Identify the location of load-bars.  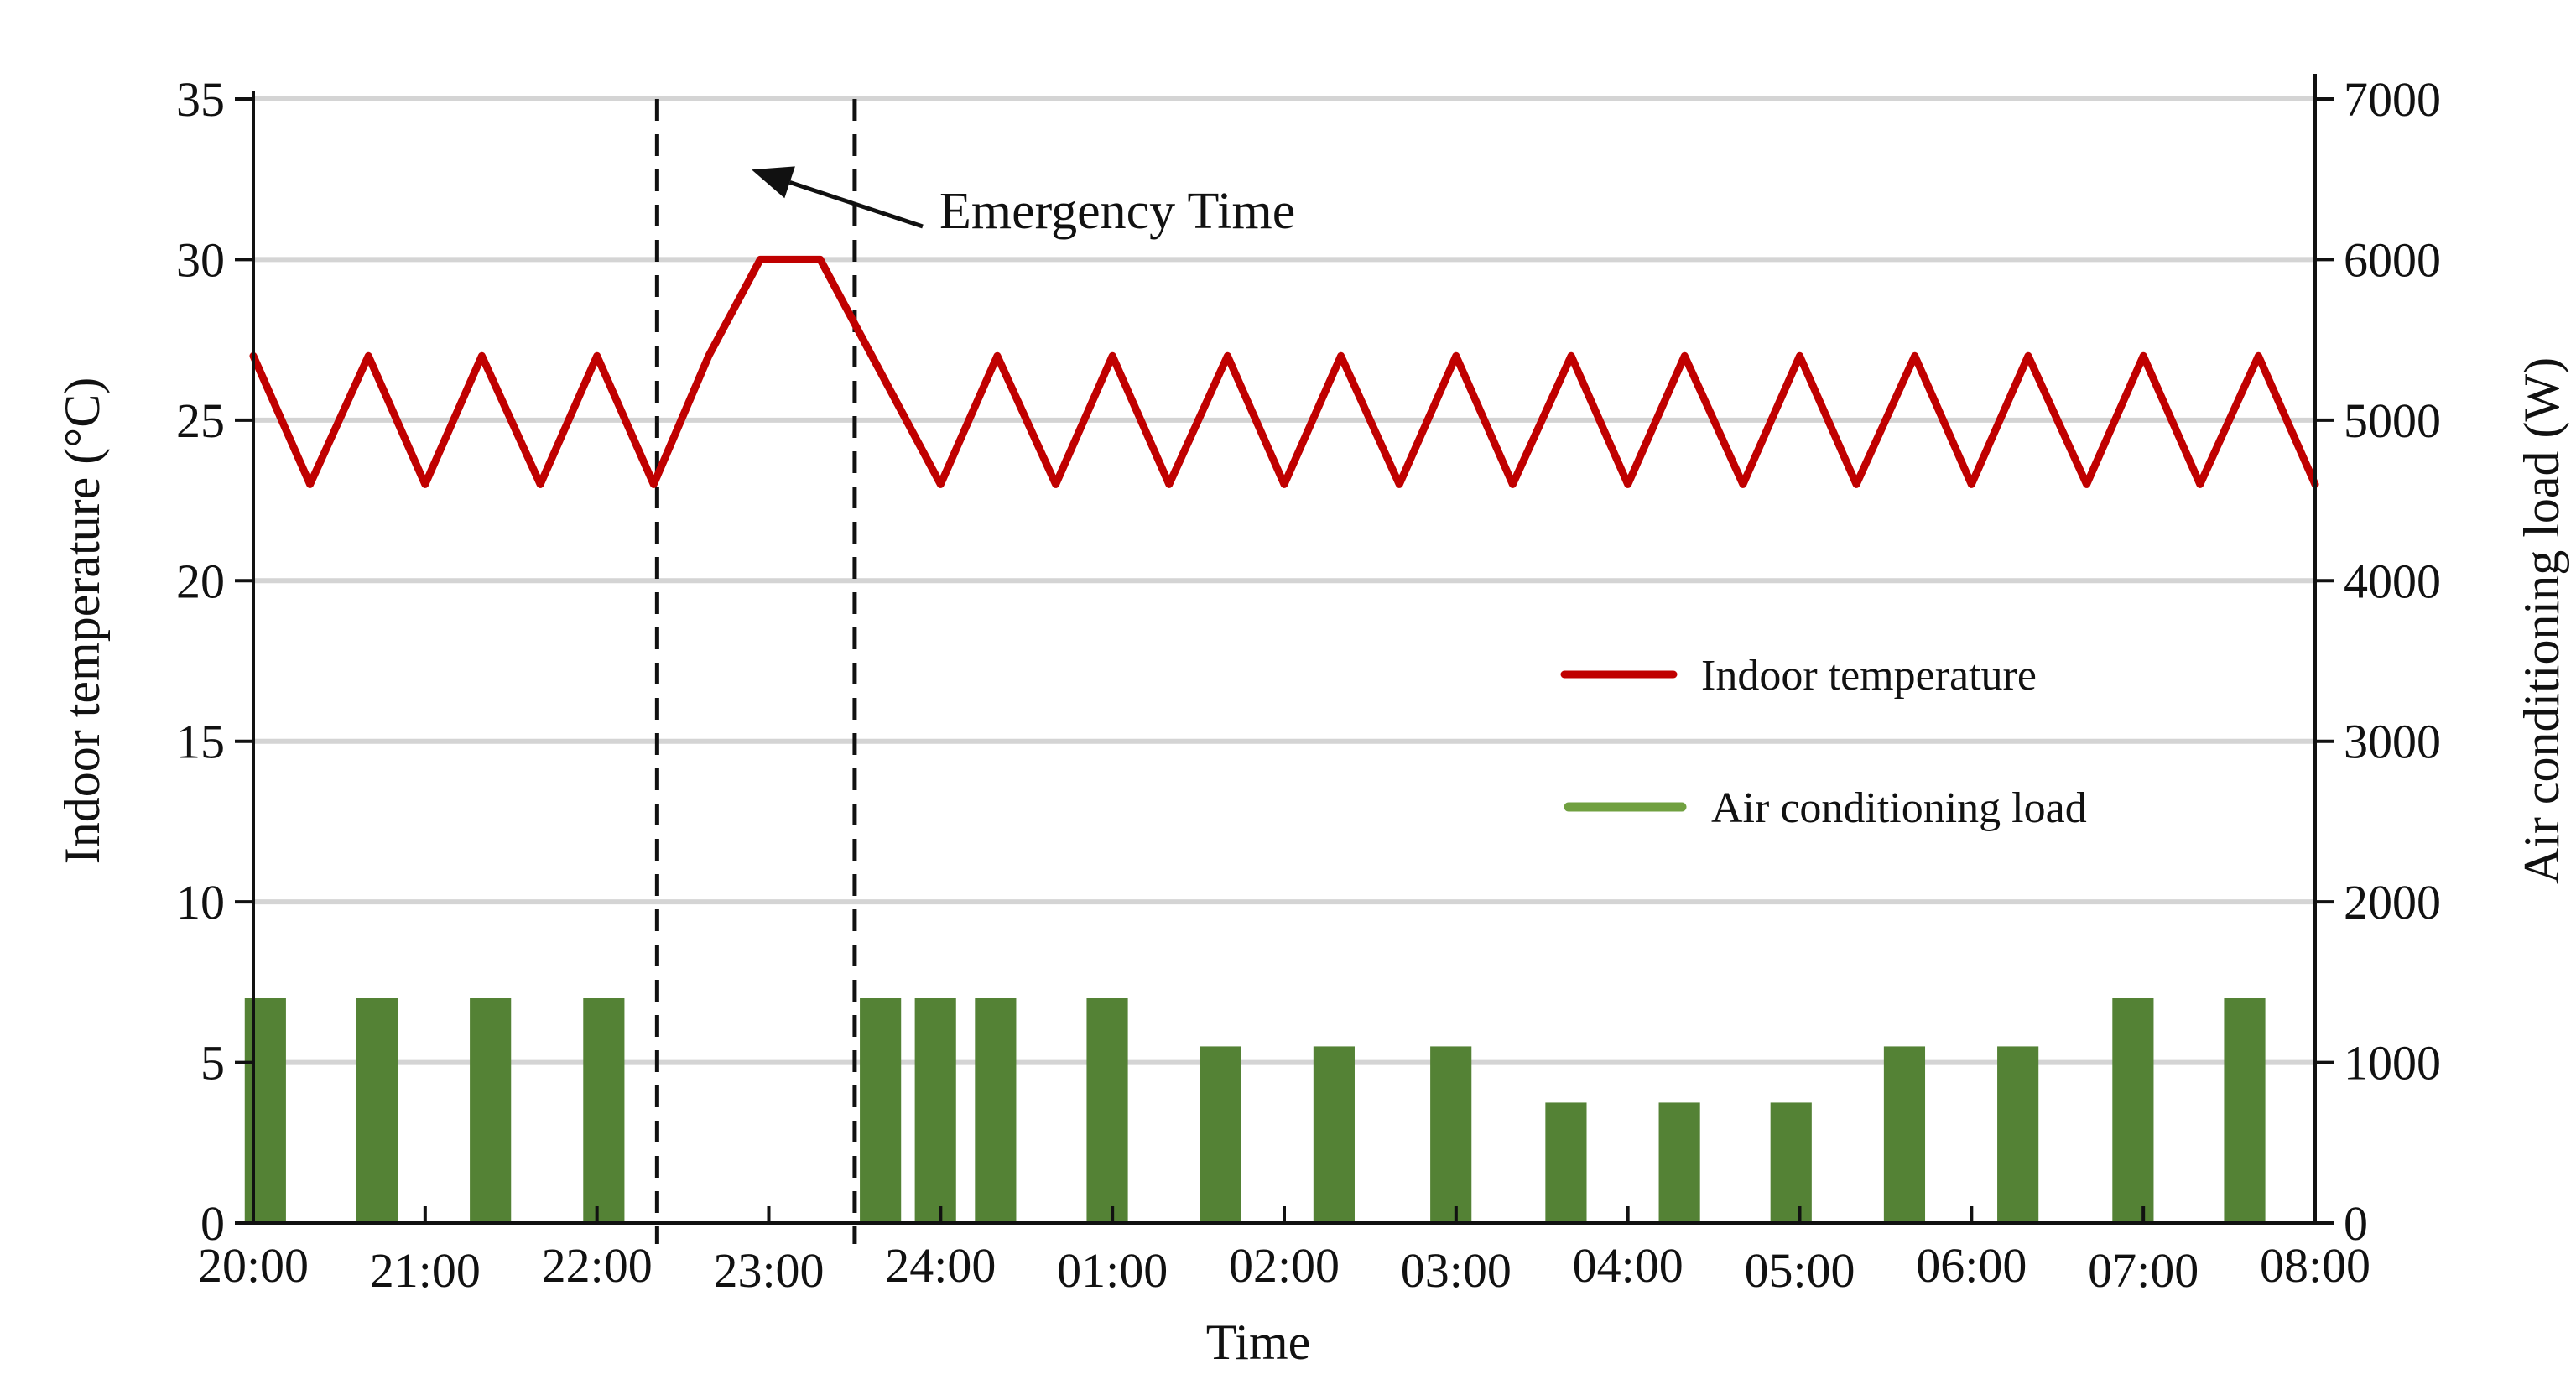
(1255, 1110).